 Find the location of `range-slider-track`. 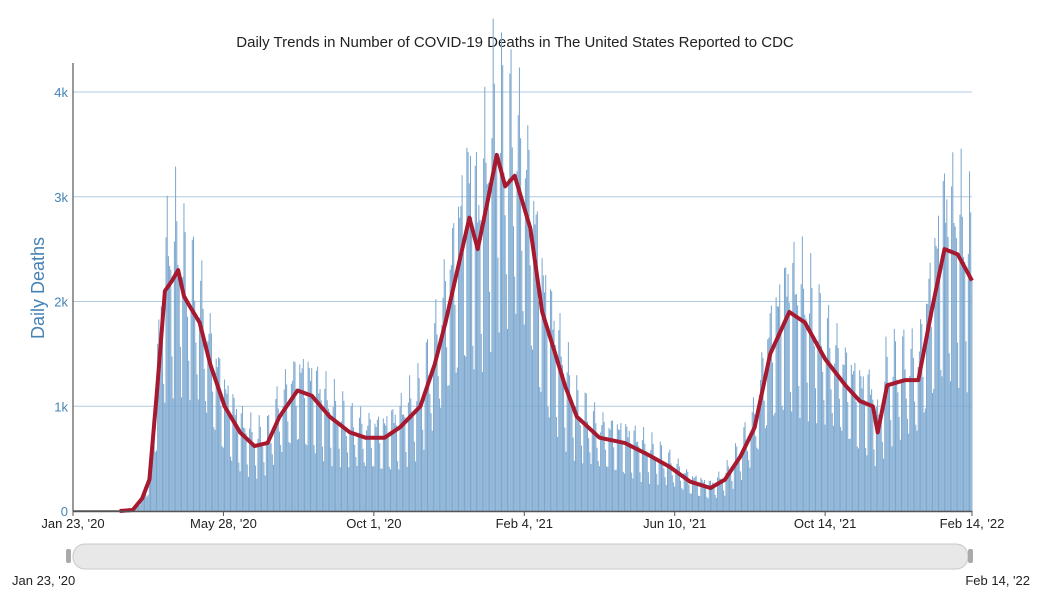

range-slider-track is located at coordinates (520, 556).